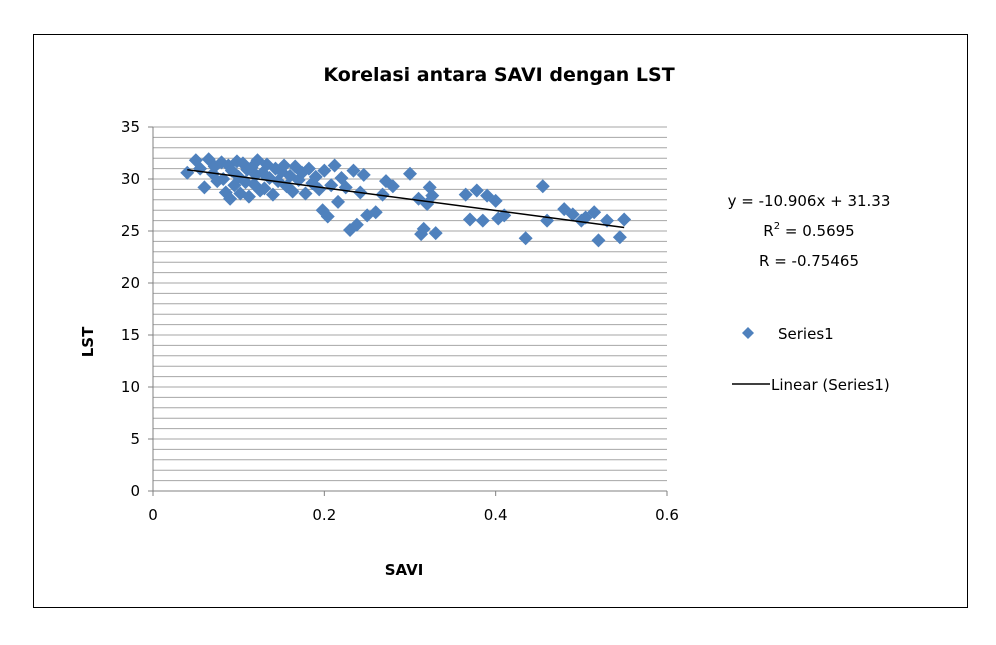 This screenshot has width=996, height=645. I want to click on y-tick-label: 10, so click(130, 387).